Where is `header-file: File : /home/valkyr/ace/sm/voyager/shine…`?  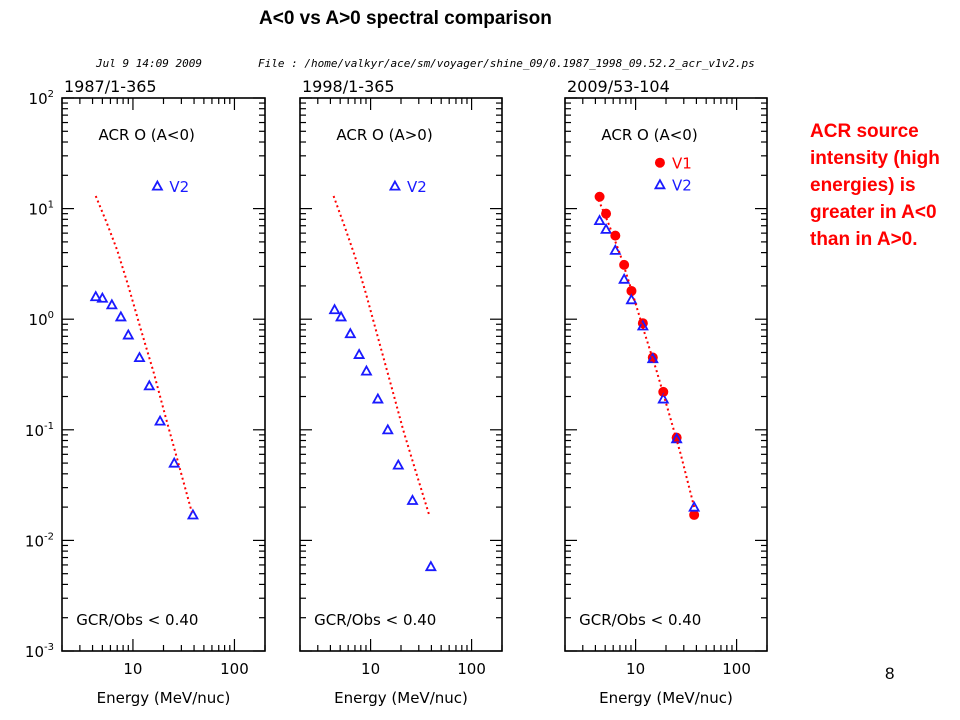 header-file: File : /home/valkyr/ace/sm/voyager/shine… is located at coordinates (506, 63).